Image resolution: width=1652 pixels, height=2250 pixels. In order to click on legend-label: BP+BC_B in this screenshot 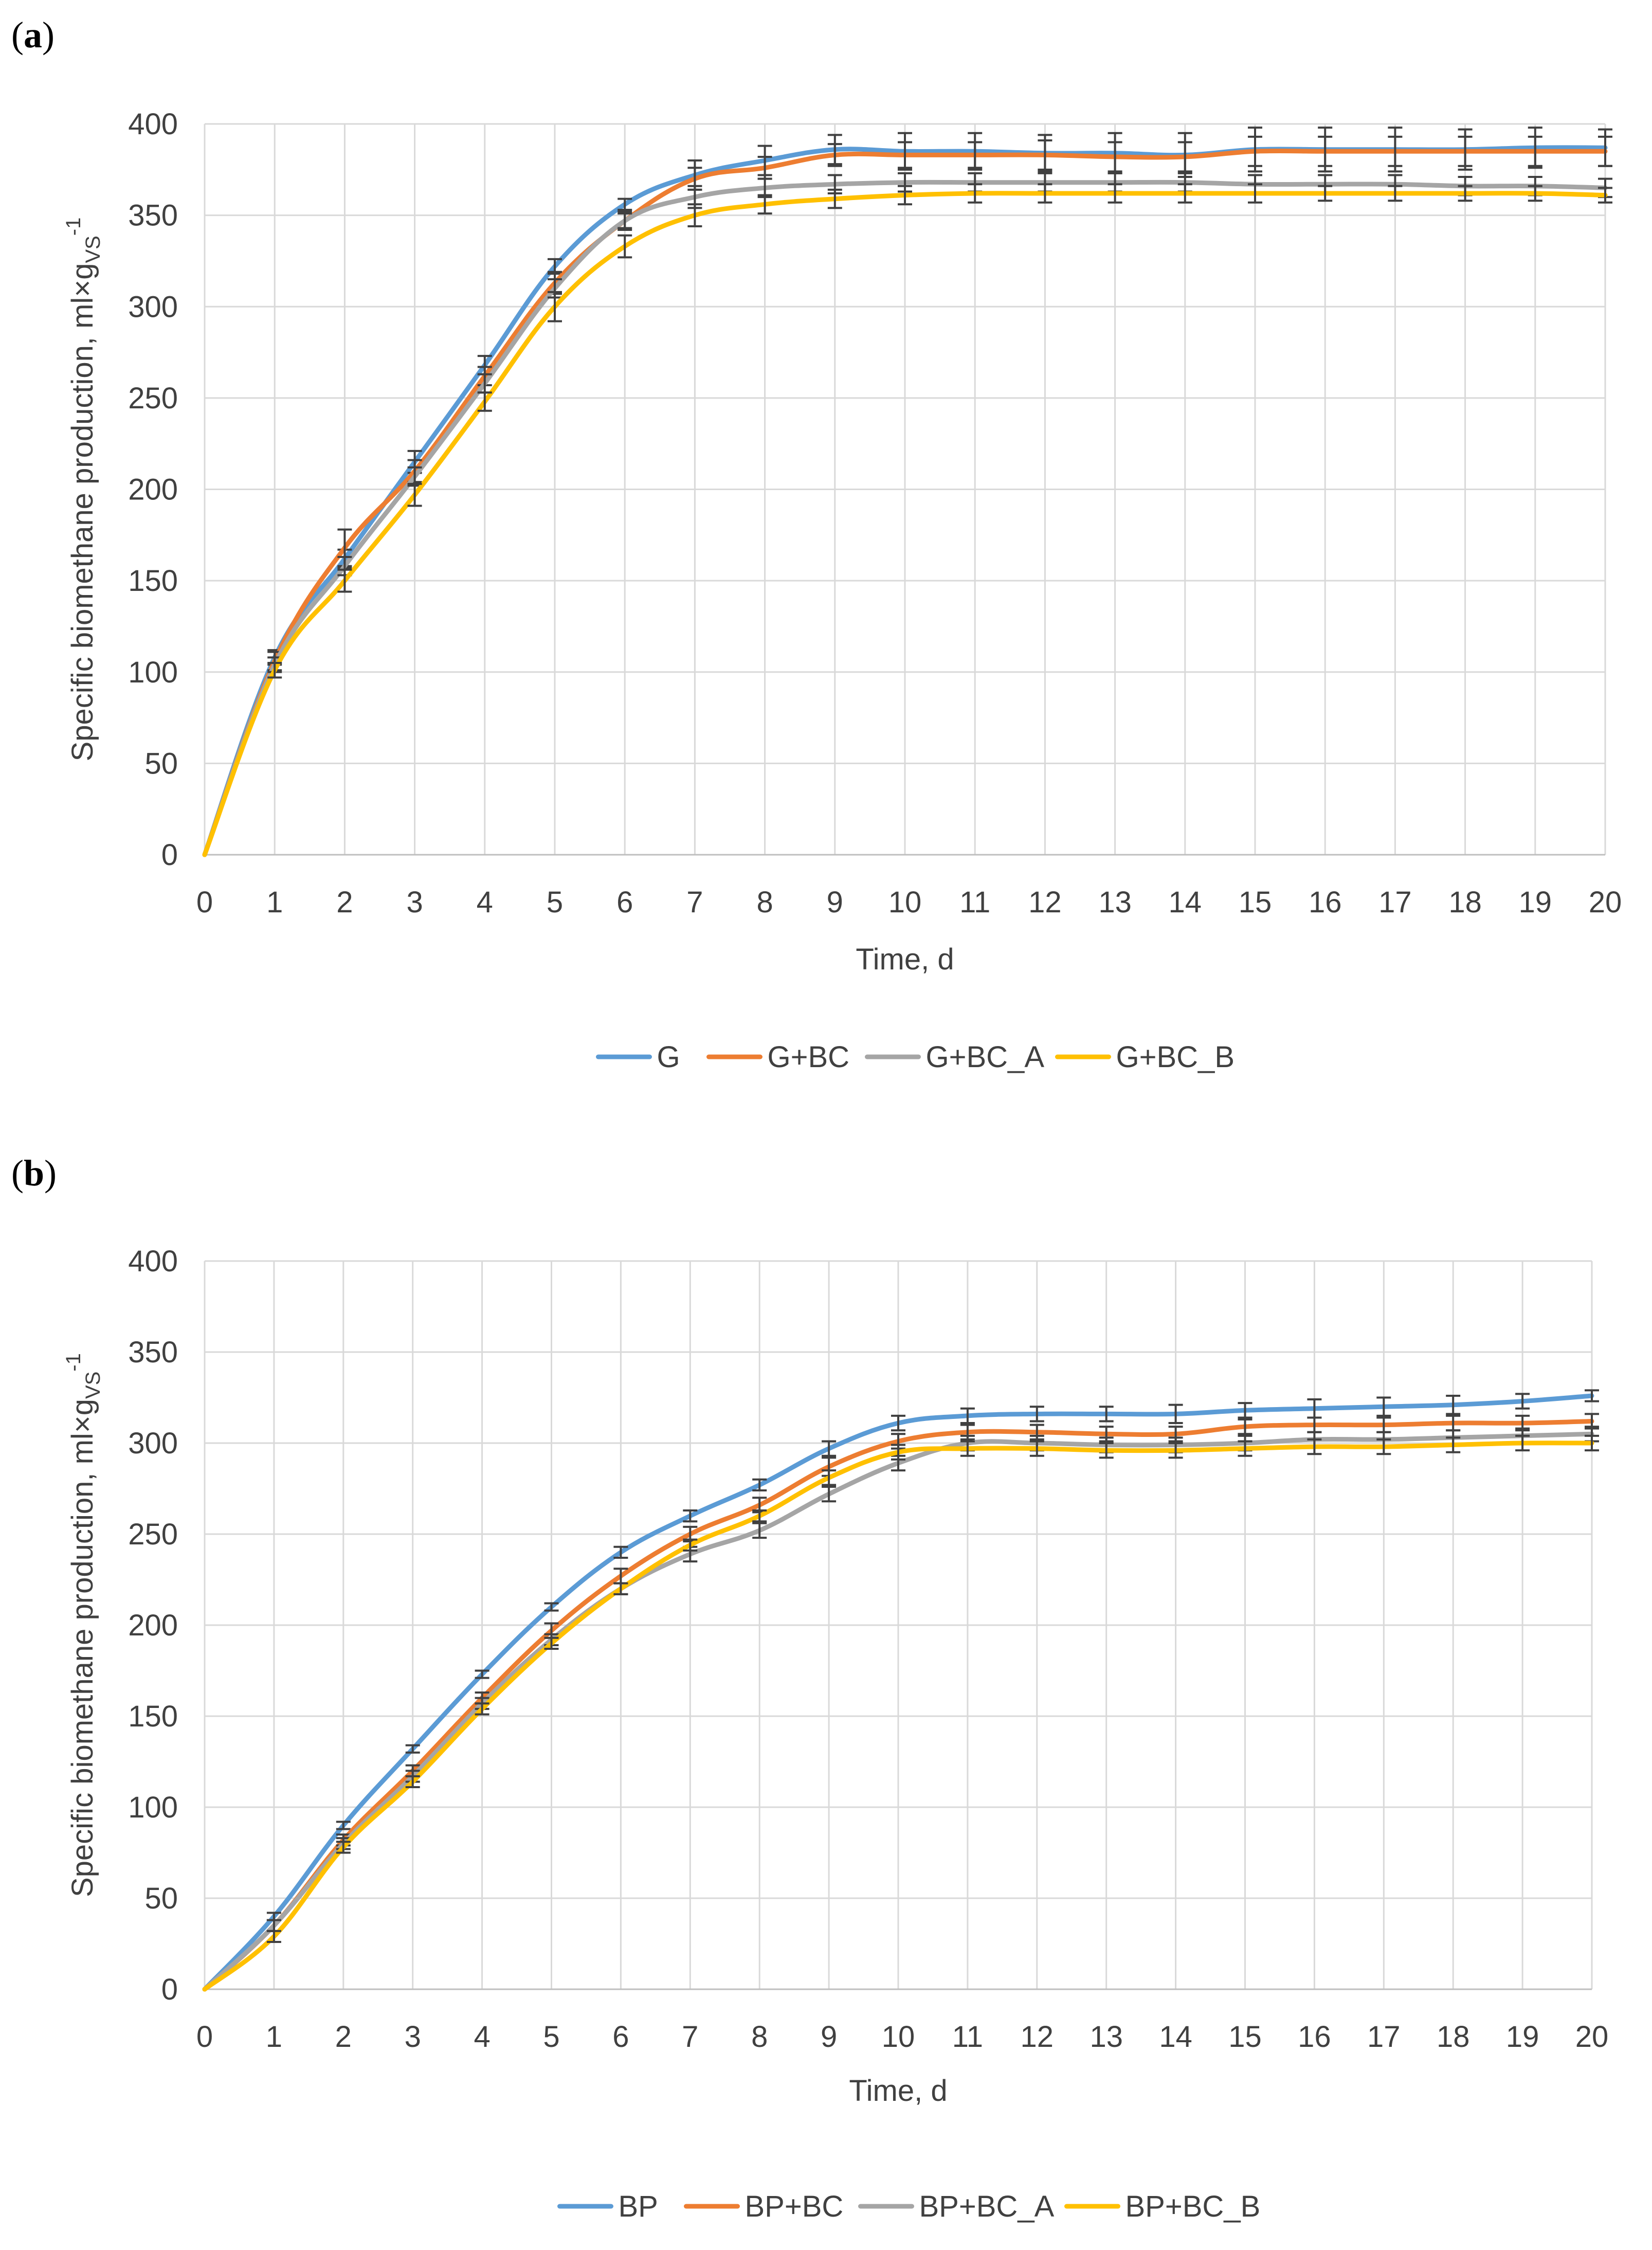, I will do `click(1193, 2206)`.